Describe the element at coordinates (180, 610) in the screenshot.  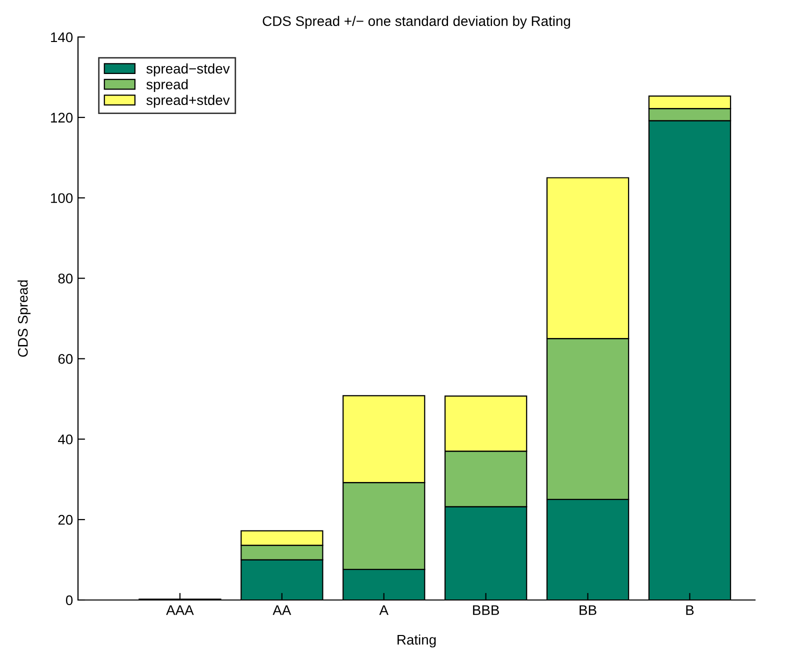
I see `x-tick-label: AAA` at that location.